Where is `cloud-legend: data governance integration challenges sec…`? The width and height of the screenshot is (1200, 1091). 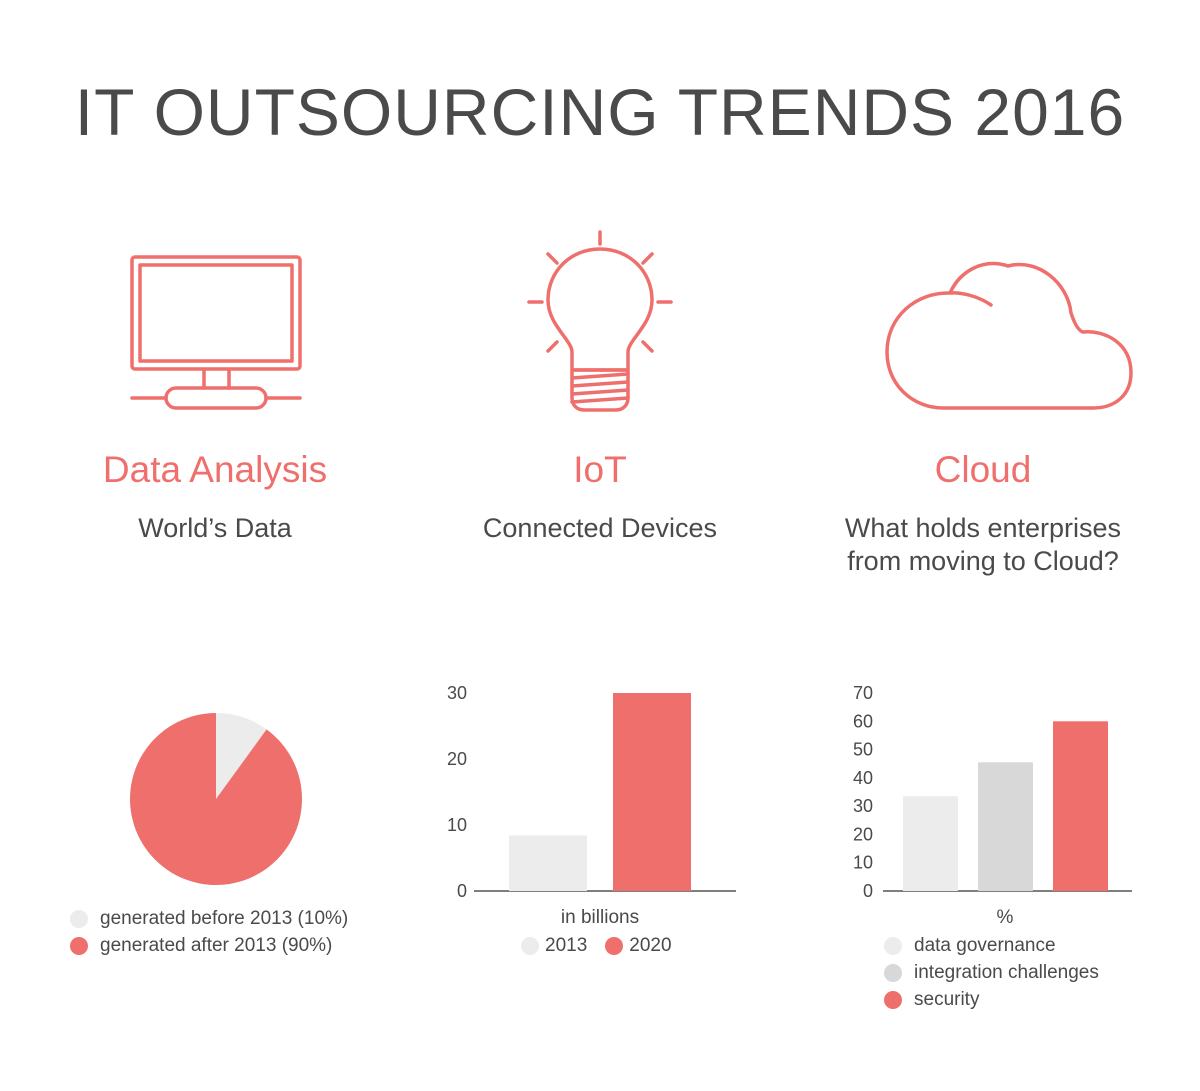 cloud-legend: data governance integration challenges sec… is located at coordinates (991, 972).